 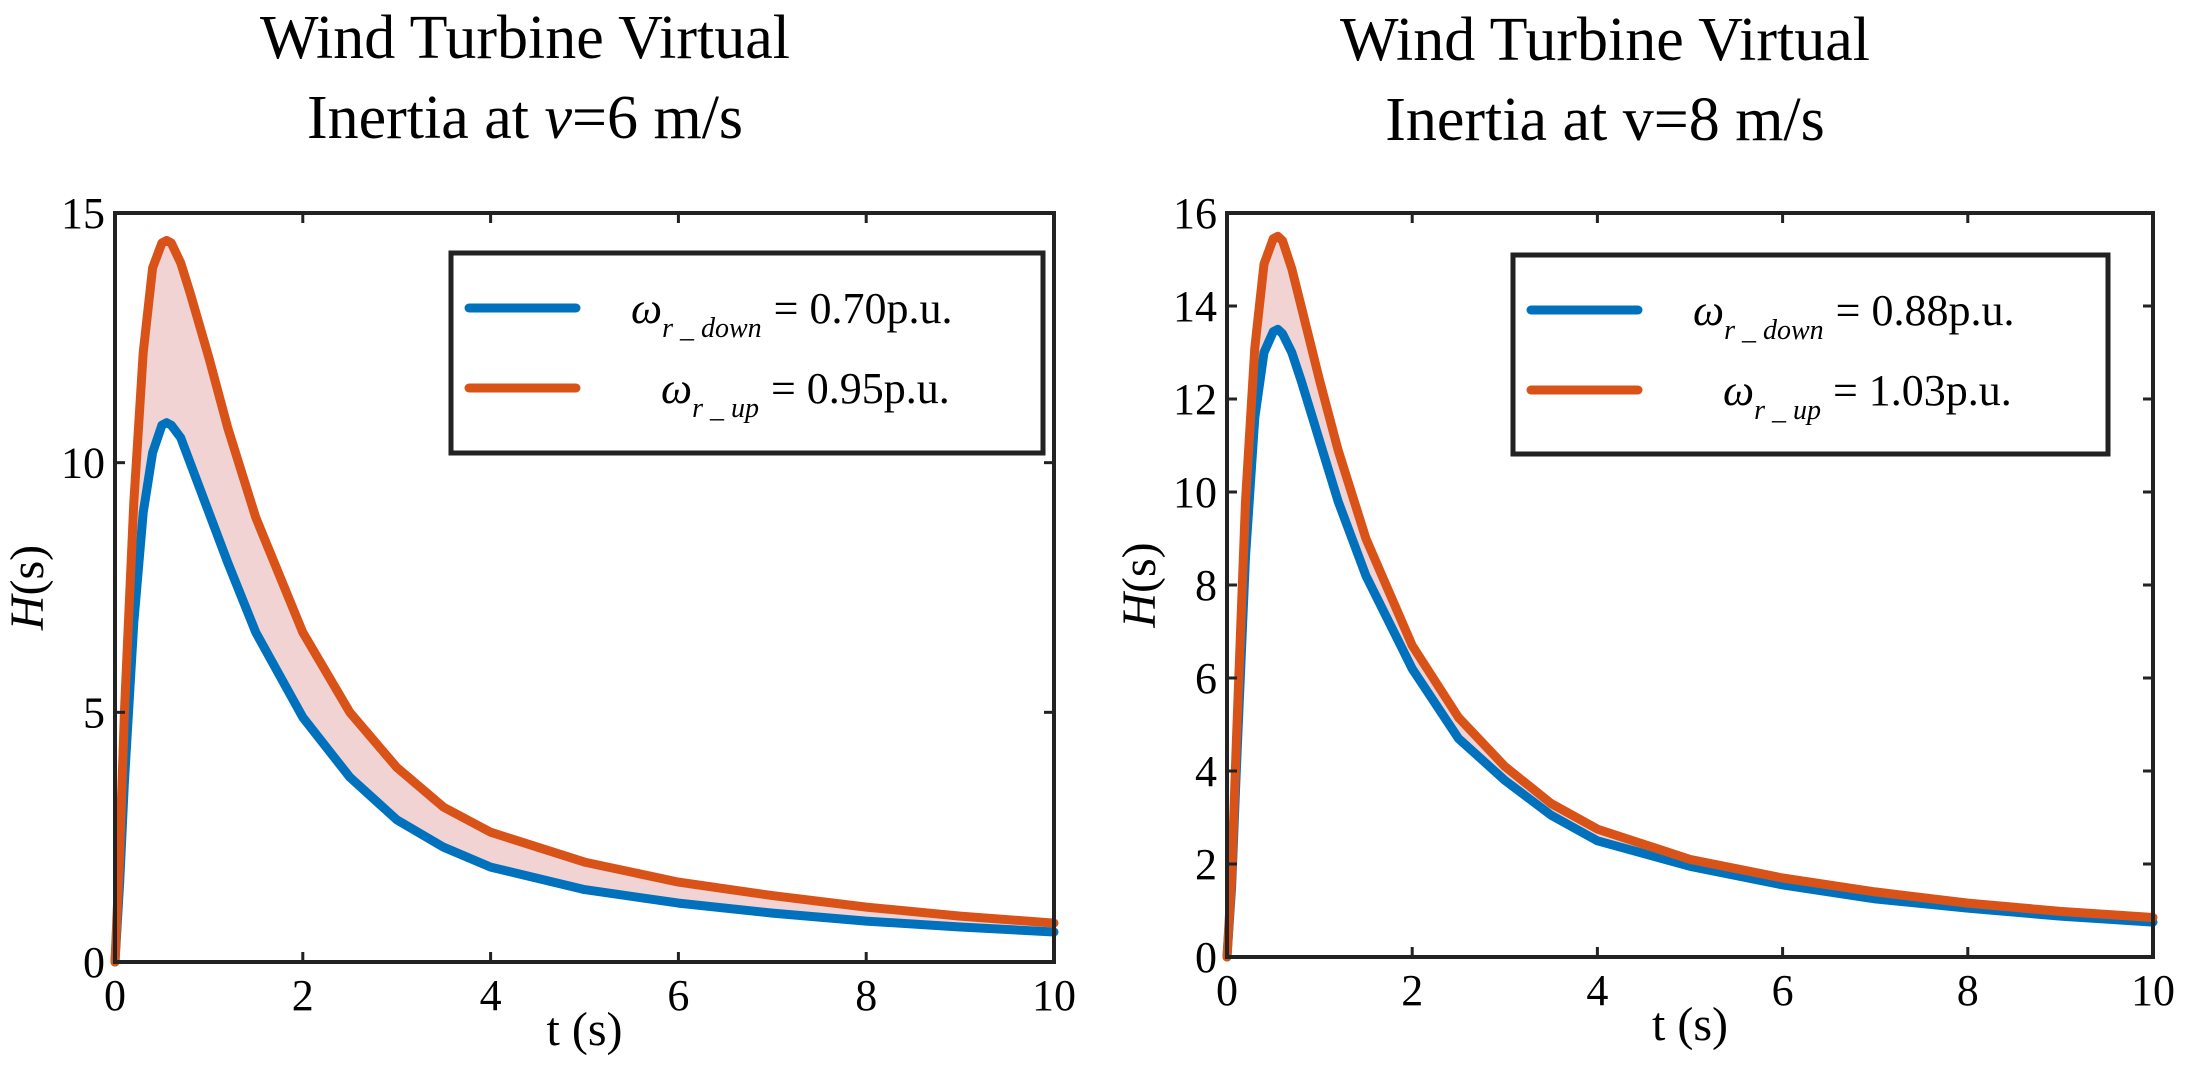 I want to click on y-tick-label: 14, so click(x=1195, y=306).